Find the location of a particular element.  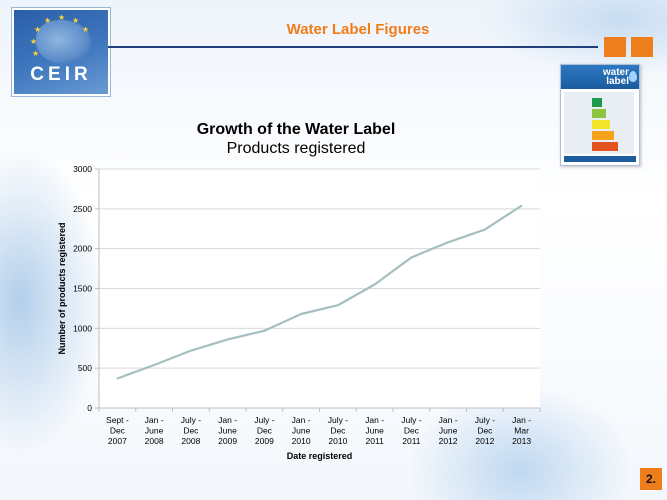

x-axis-title: Date registered is located at coordinates (320, 456).